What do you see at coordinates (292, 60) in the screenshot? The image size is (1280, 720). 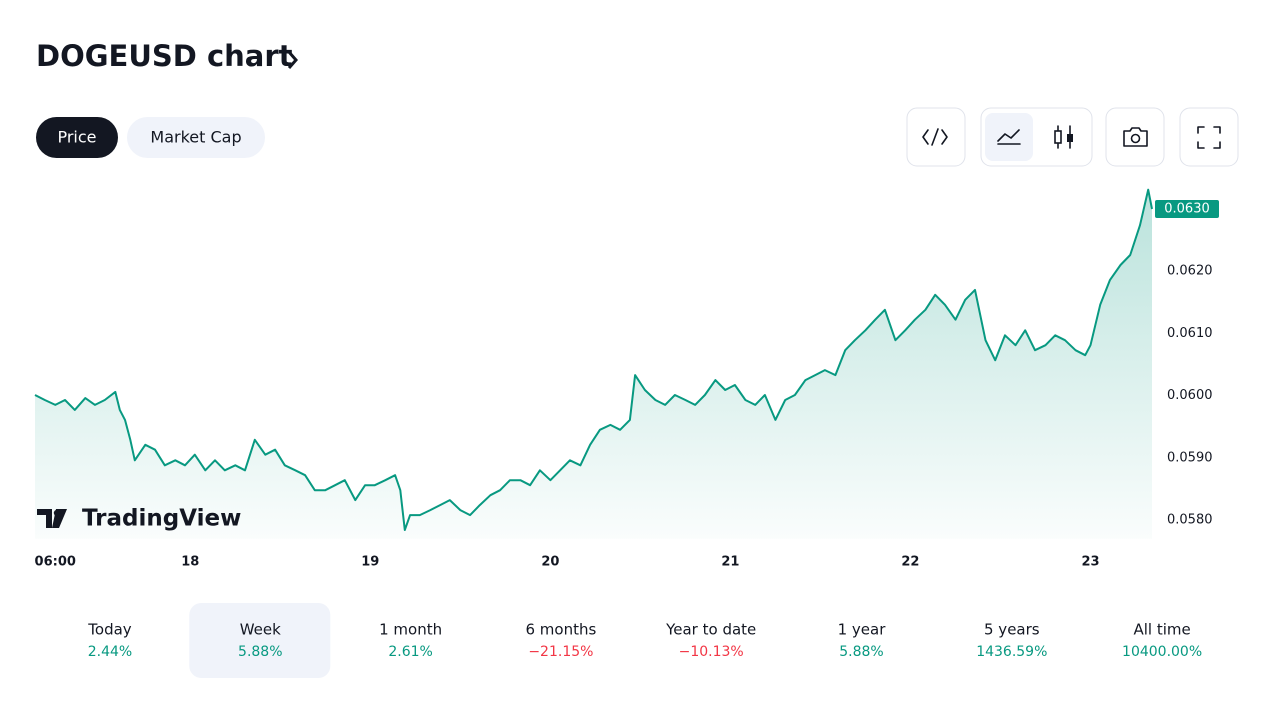 I see `title-arrow` at bounding box center [292, 60].